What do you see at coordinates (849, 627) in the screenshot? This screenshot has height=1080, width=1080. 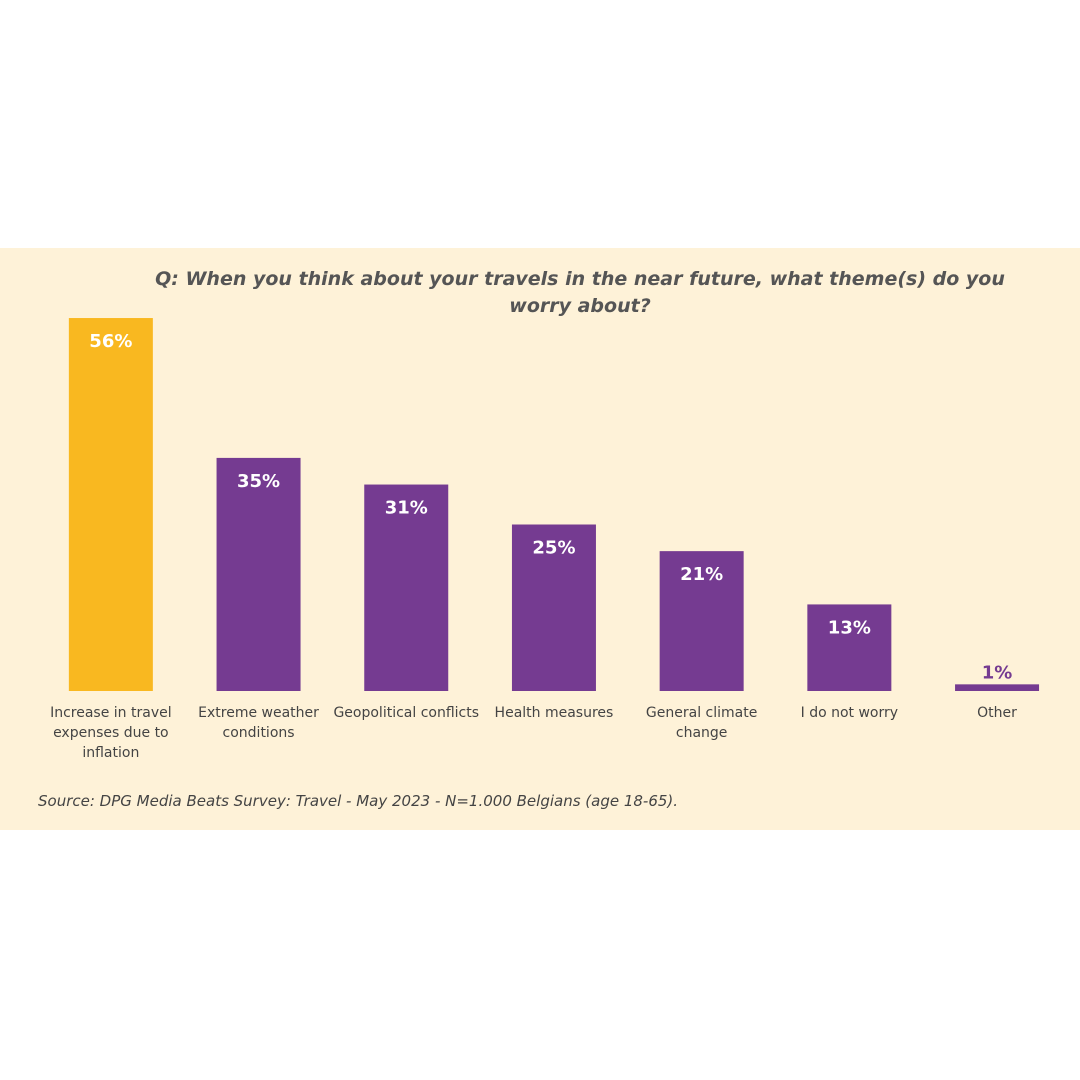 I see `value-label: 13%` at bounding box center [849, 627].